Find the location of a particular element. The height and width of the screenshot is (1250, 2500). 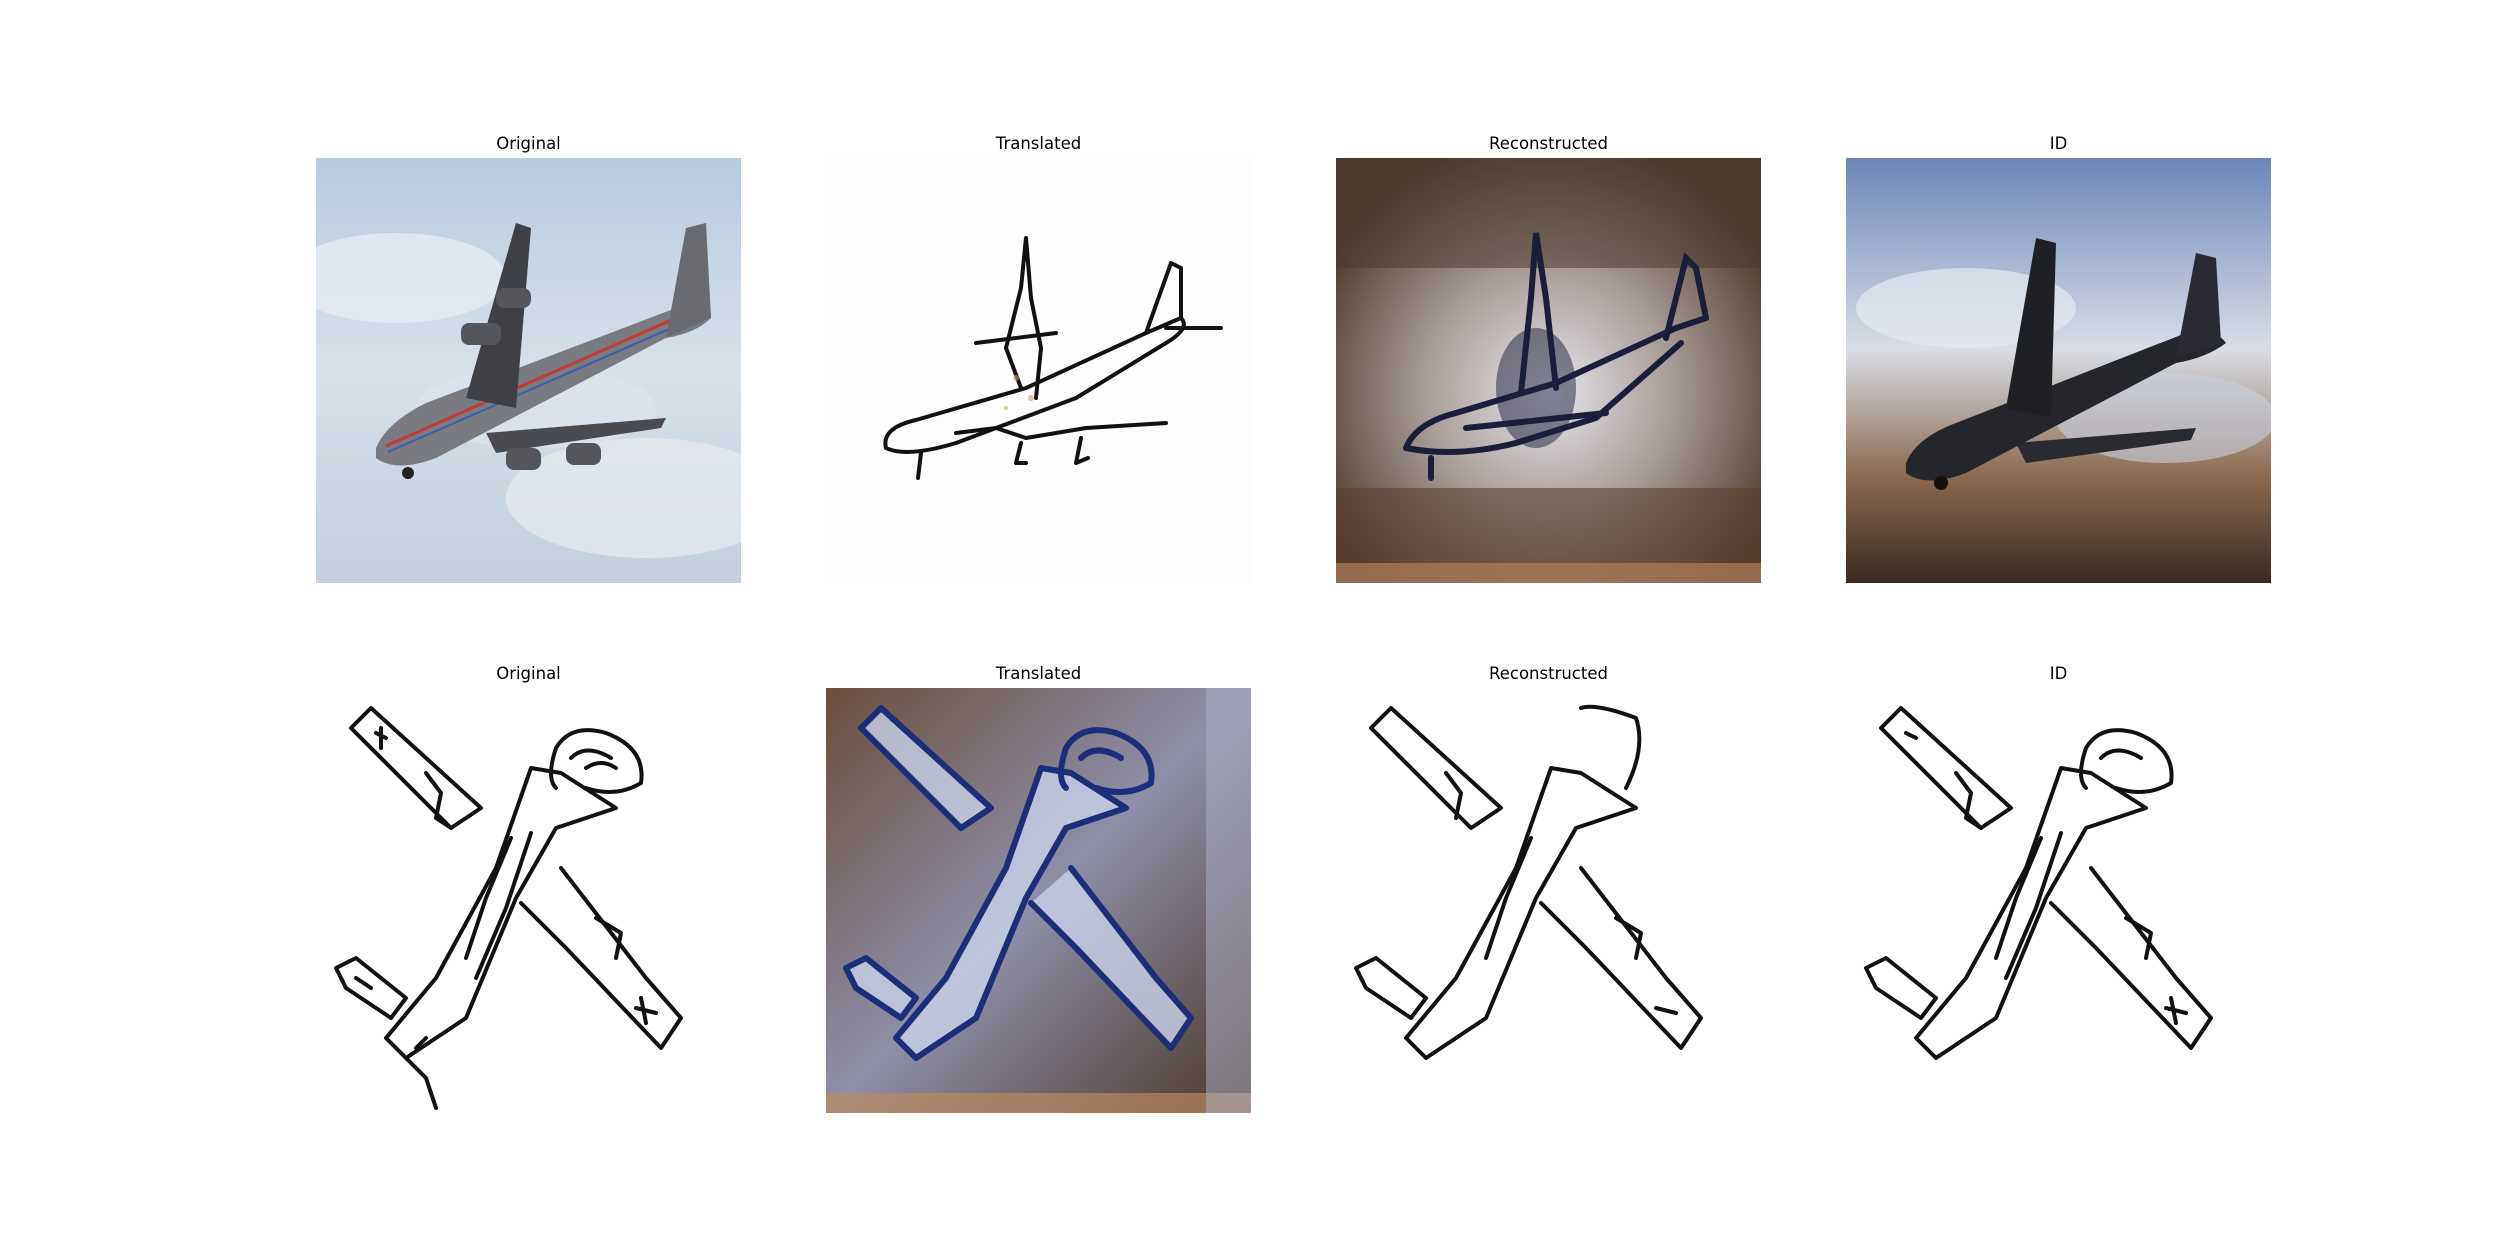

sketch-airplane-translated is located at coordinates (1038, 370).